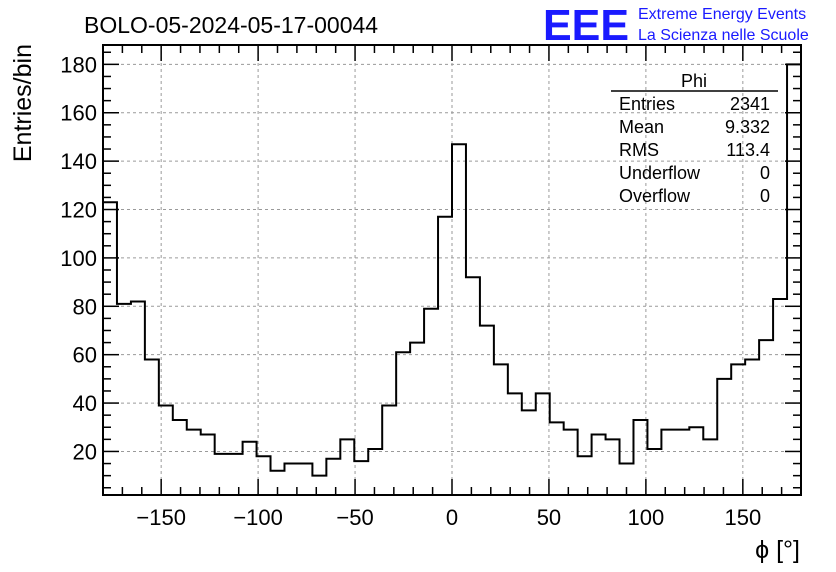 The height and width of the screenshot is (572, 836). Describe the element at coordinates (723, 35) in the screenshot. I see `logo-line-2: La Scienza nelle Scuole` at that location.